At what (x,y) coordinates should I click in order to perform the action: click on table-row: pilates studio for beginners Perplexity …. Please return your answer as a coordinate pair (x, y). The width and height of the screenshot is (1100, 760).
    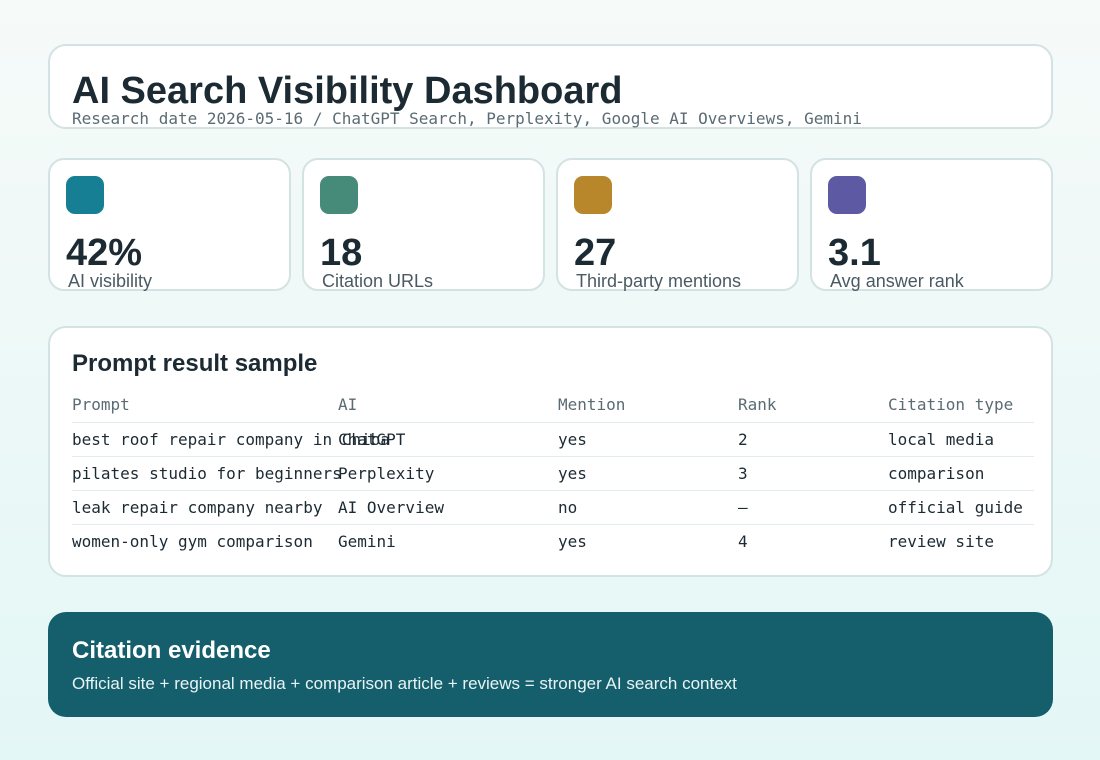
    Looking at the image, I should click on (553, 474).